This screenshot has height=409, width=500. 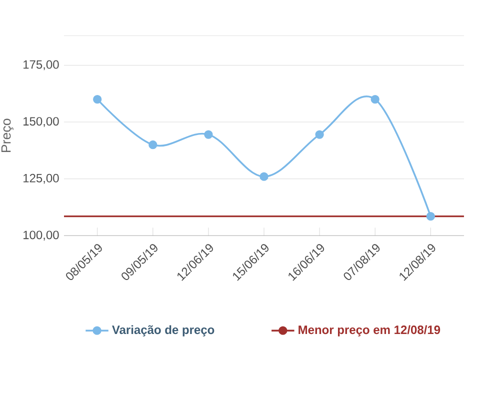 What do you see at coordinates (41, 65) in the screenshot?
I see `y-tick-label: 175,00` at bounding box center [41, 65].